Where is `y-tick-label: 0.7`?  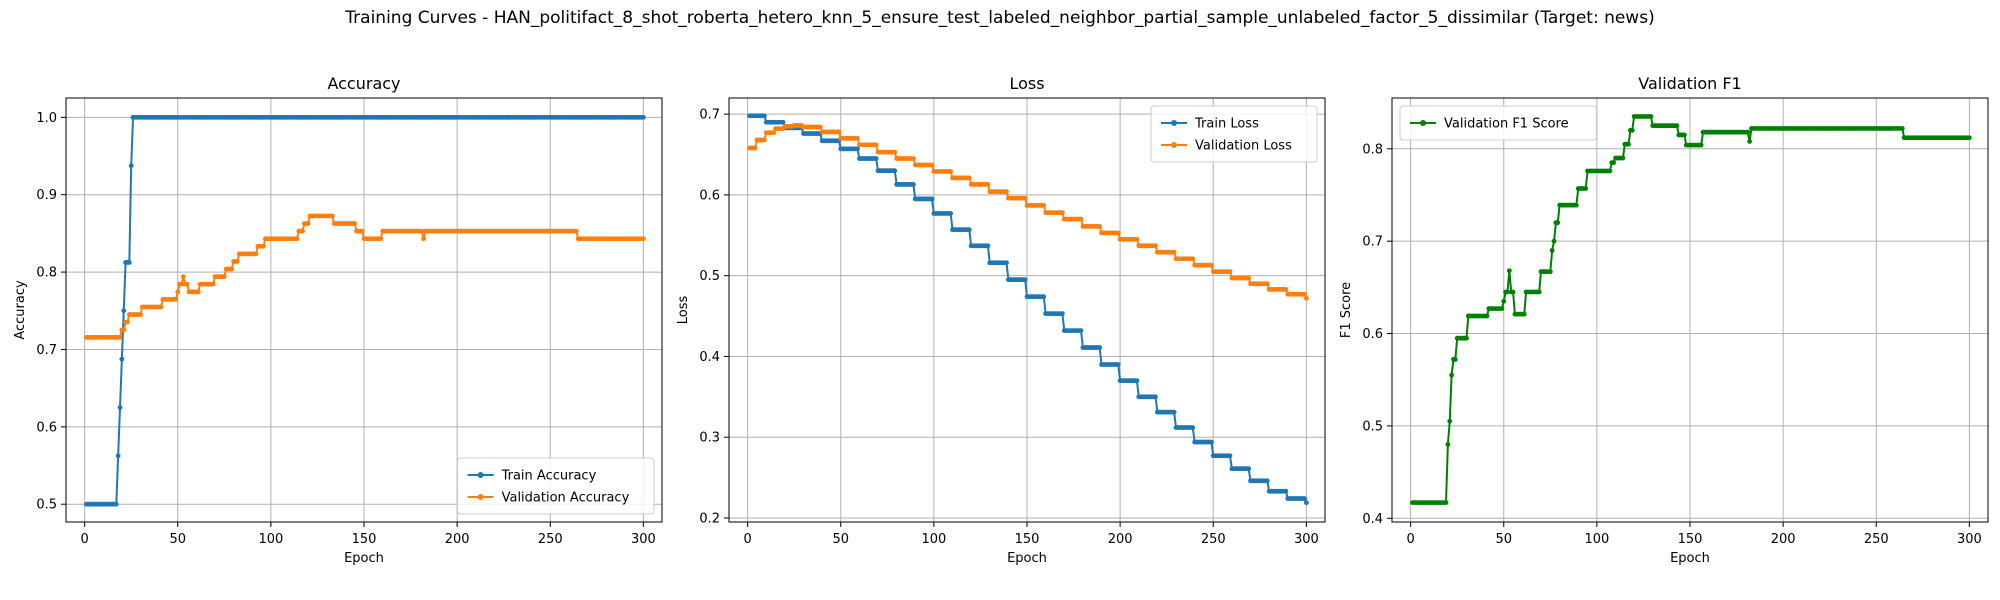 y-tick-label: 0.7 is located at coordinates (1372, 242).